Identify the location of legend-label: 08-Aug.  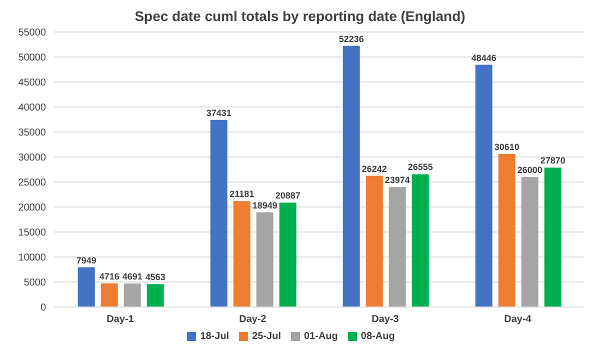
(377, 336).